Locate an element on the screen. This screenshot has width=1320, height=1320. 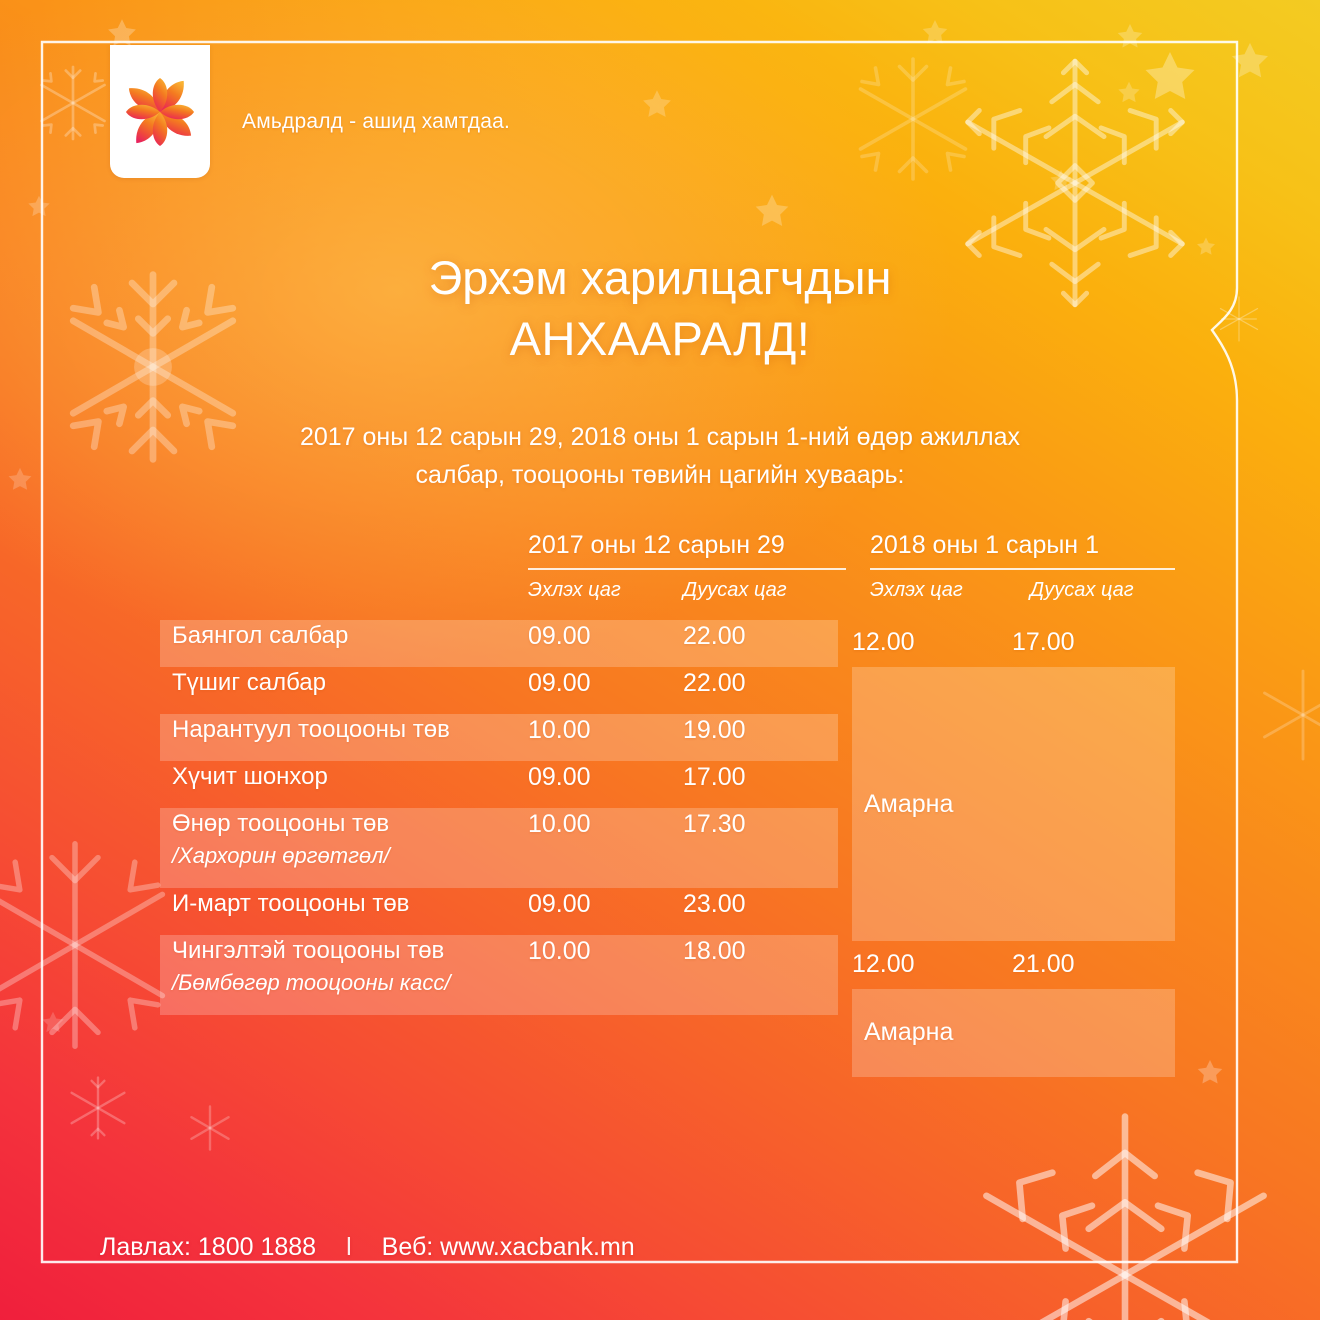
closed-label-long: Амарна is located at coordinates (909, 804).